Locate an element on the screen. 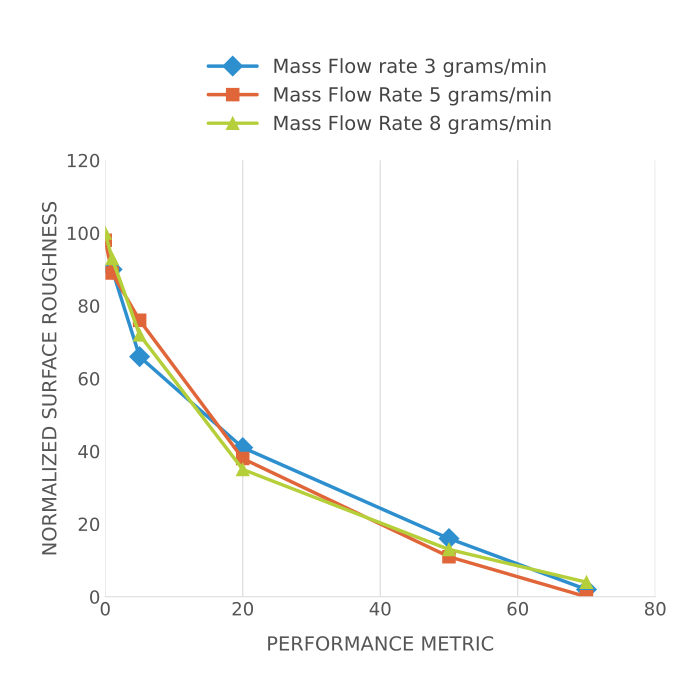  y-axis-title: NORMALIZED SURFACE ROUGHNESS is located at coordinates (49, 378).